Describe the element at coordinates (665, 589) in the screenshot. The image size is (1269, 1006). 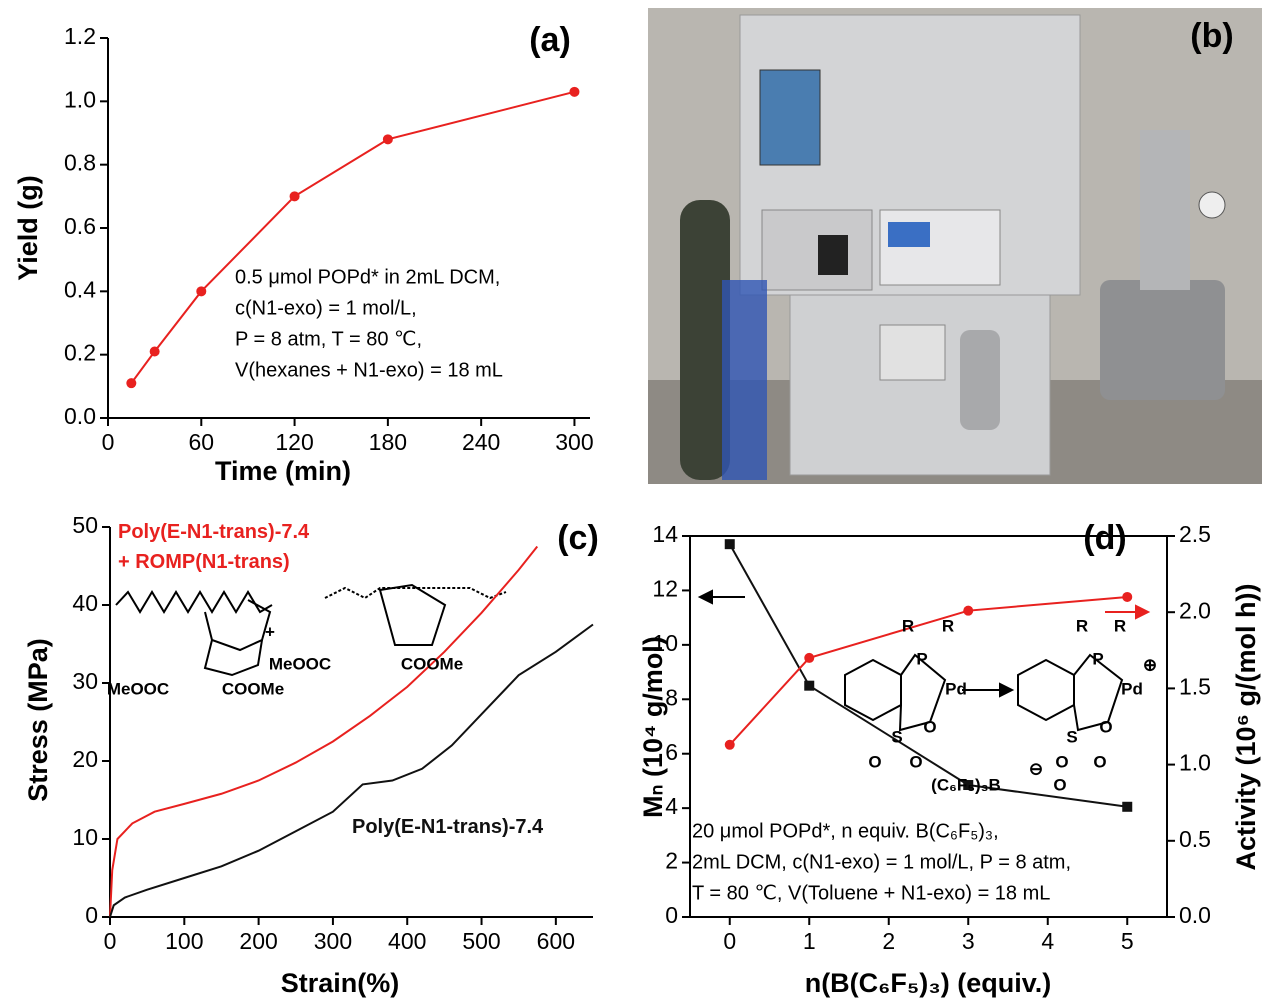
I see `y-tick-label: 12` at that location.